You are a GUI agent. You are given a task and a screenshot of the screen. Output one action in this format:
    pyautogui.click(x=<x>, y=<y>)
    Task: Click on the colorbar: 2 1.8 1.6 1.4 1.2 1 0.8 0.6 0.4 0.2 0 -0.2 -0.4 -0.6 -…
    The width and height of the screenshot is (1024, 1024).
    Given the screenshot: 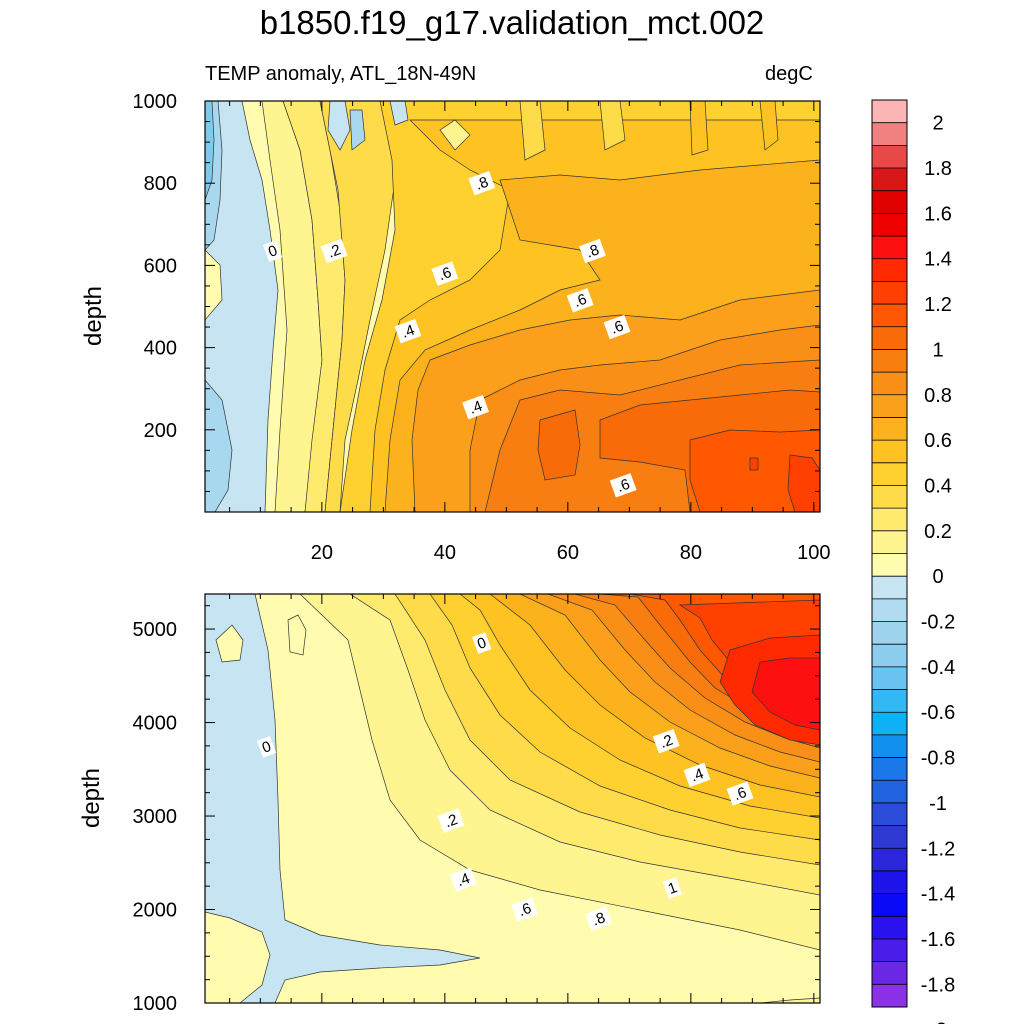 What is the action you would take?
    pyautogui.click(x=913, y=561)
    